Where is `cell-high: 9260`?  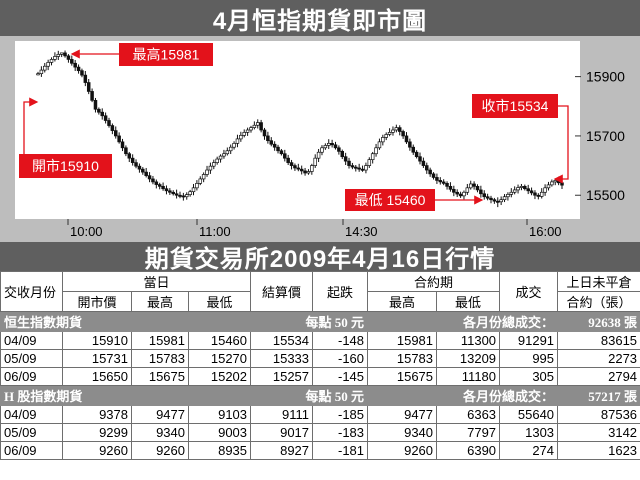
cell-high: 9260 is located at coordinates (160, 450).